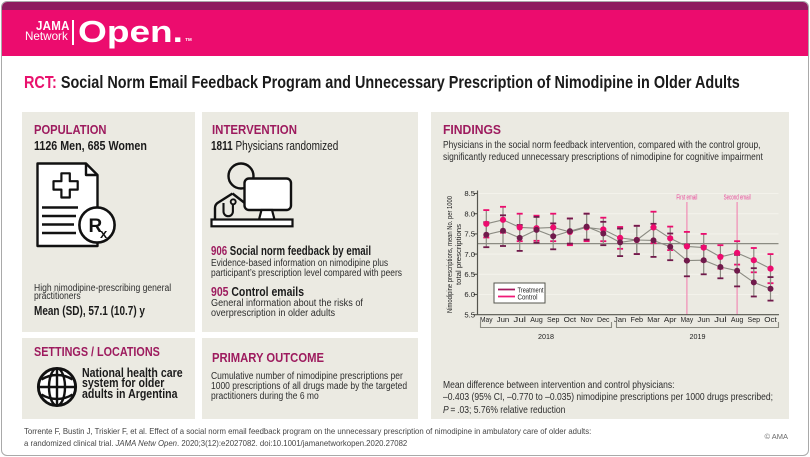 The height and width of the screenshot is (457, 810). I want to click on svg-text: 5.5, so click(469, 314).